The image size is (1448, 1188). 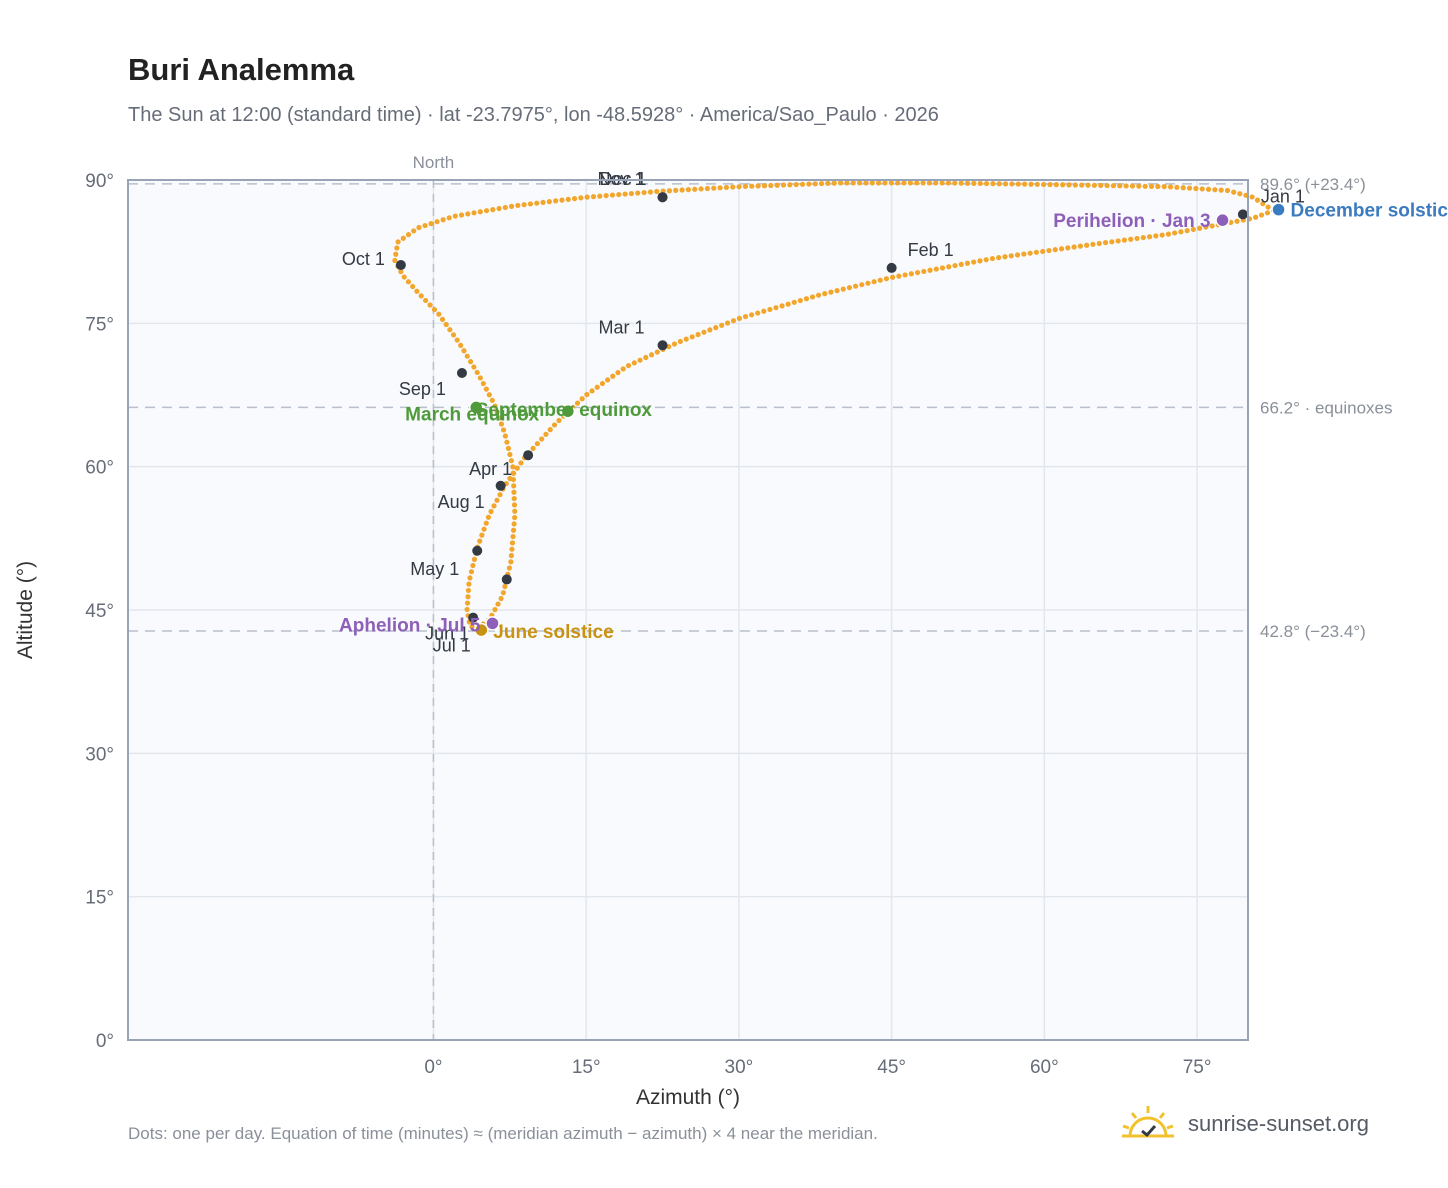 What do you see at coordinates (105, 1041) in the screenshot?
I see `y-tick-label: 0°` at bounding box center [105, 1041].